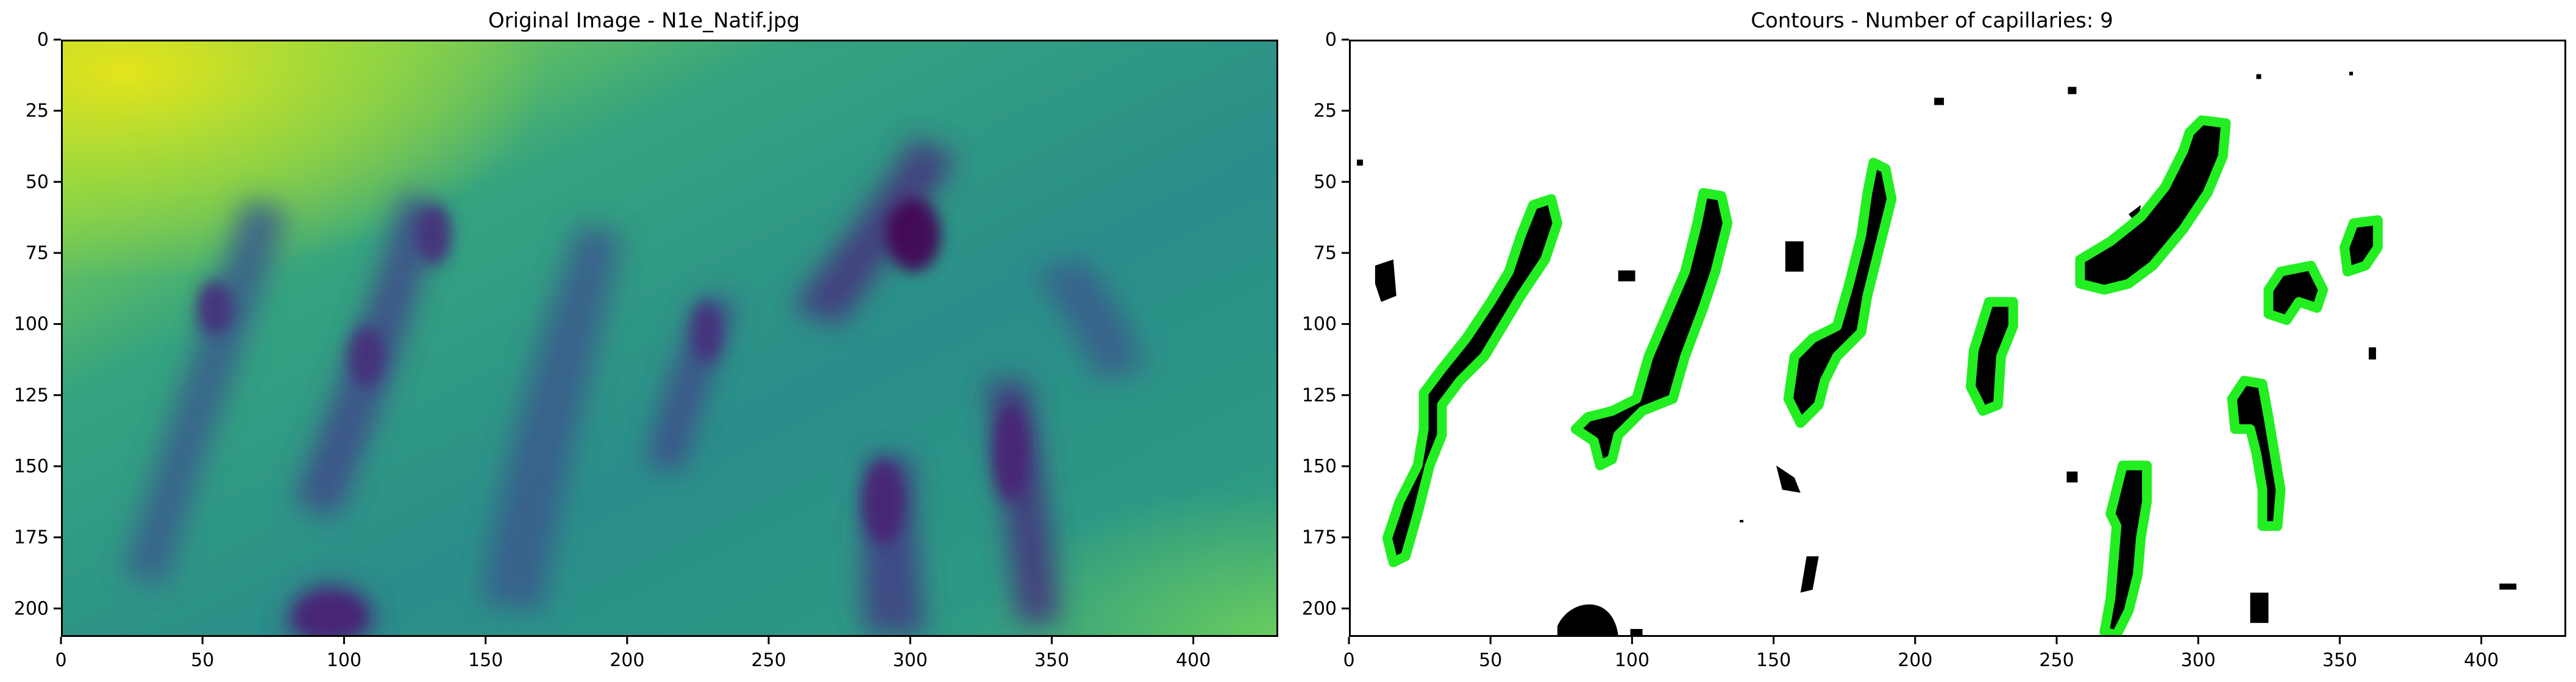 This screenshot has width=2576, height=682. Describe the element at coordinates (644, 21) in the screenshot. I see `original-image-title: Original Image - N1e_Natif.jpg` at that location.